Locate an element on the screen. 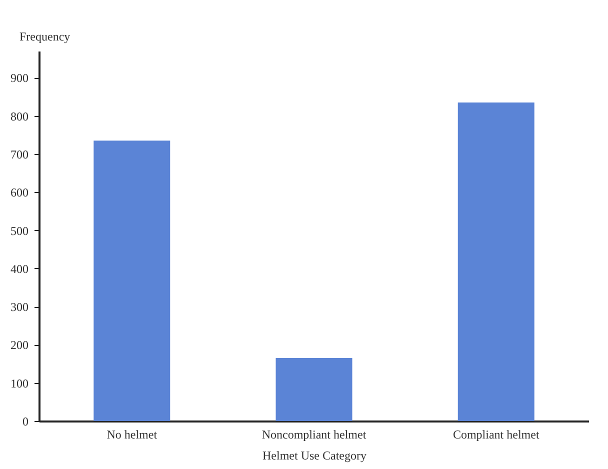  y-tick-label: 600 is located at coordinates (19, 193).